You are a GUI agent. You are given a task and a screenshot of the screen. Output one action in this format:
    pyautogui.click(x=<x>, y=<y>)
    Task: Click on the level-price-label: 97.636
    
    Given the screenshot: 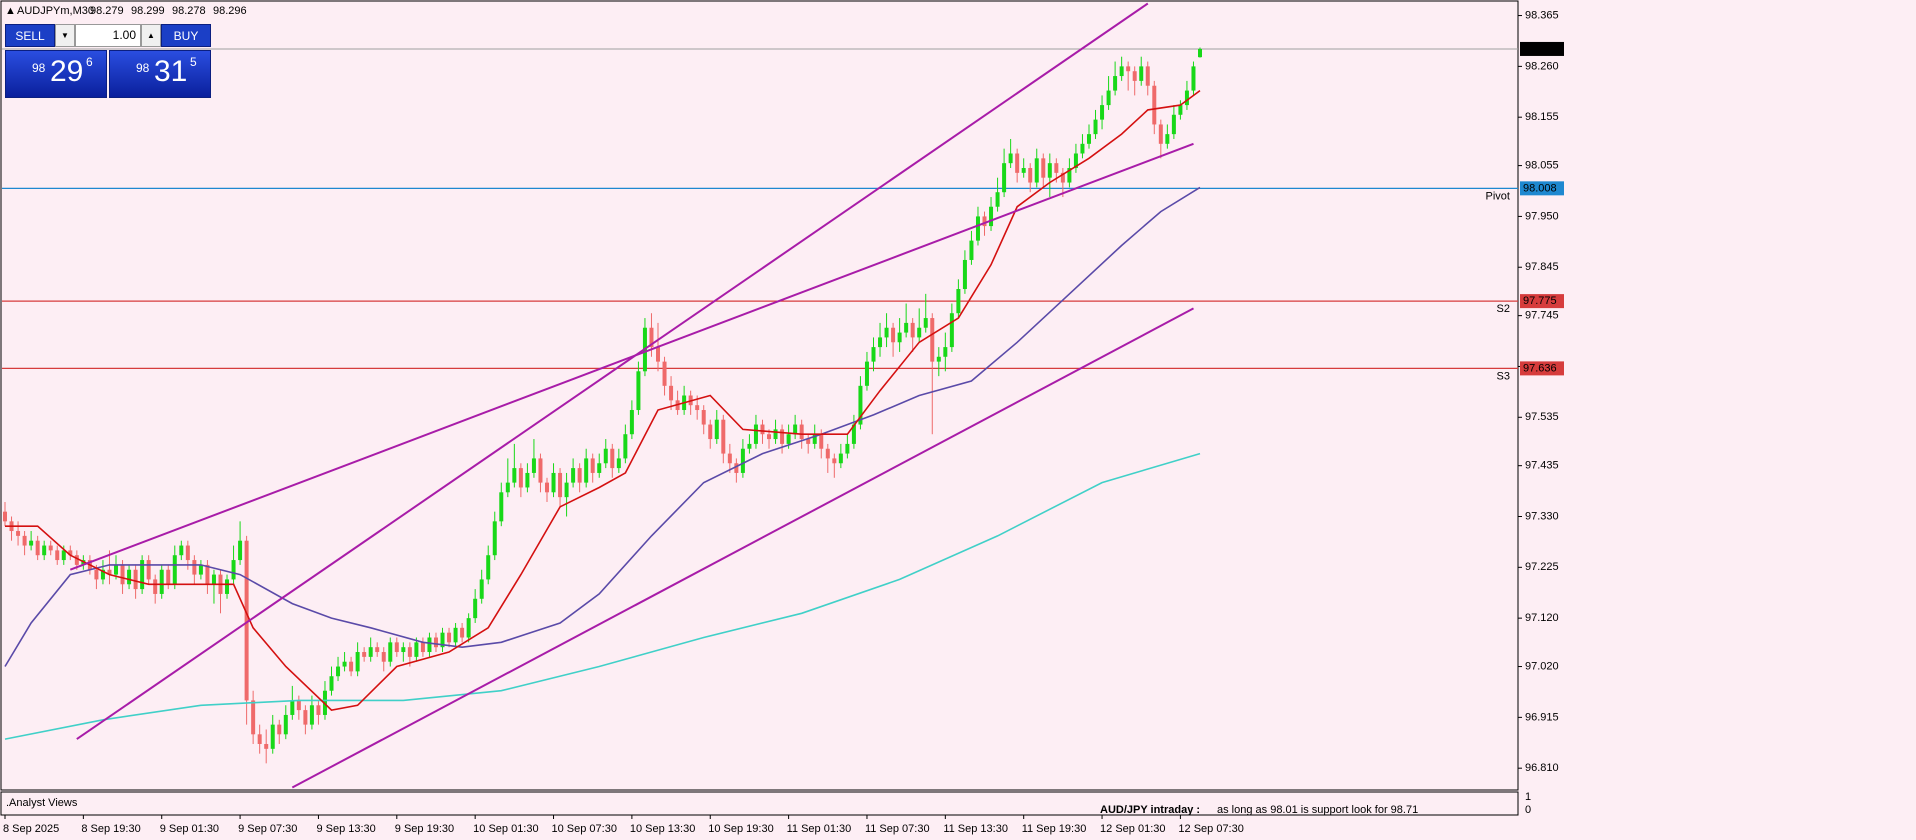 What is the action you would take?
    pyautogui.click(x=1540, y=368)
    